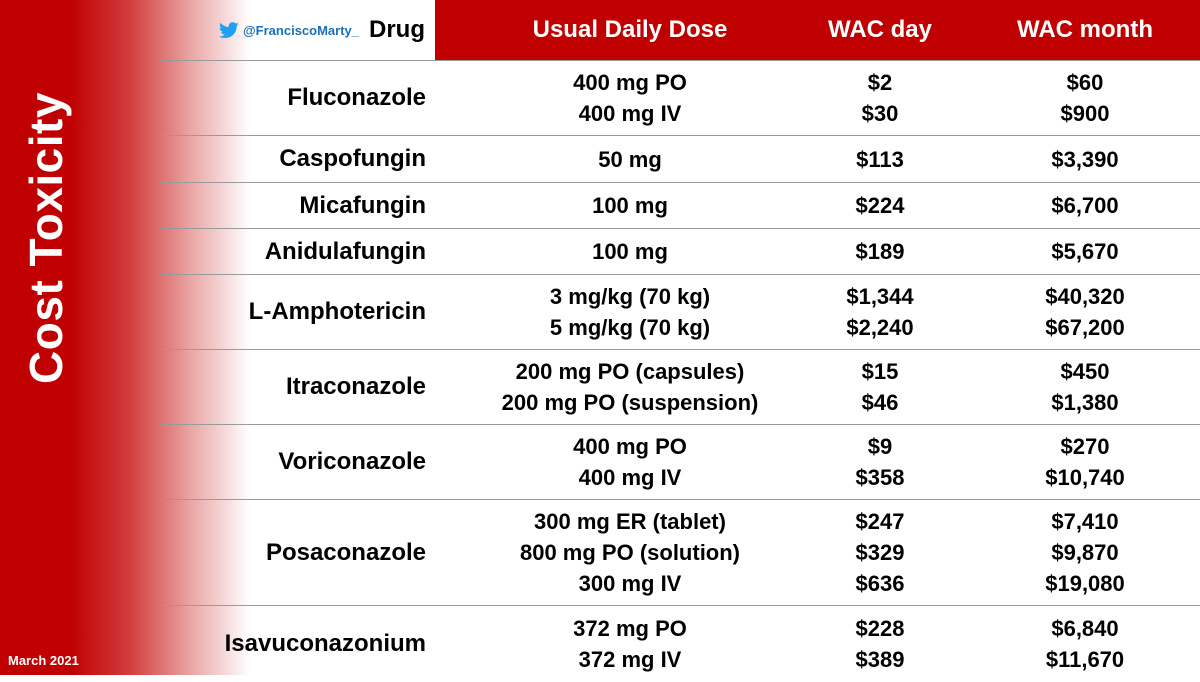 This screenshot has height=682, width=1200. I want to click on wac-month-value: $3,390, so click(1085, 159).